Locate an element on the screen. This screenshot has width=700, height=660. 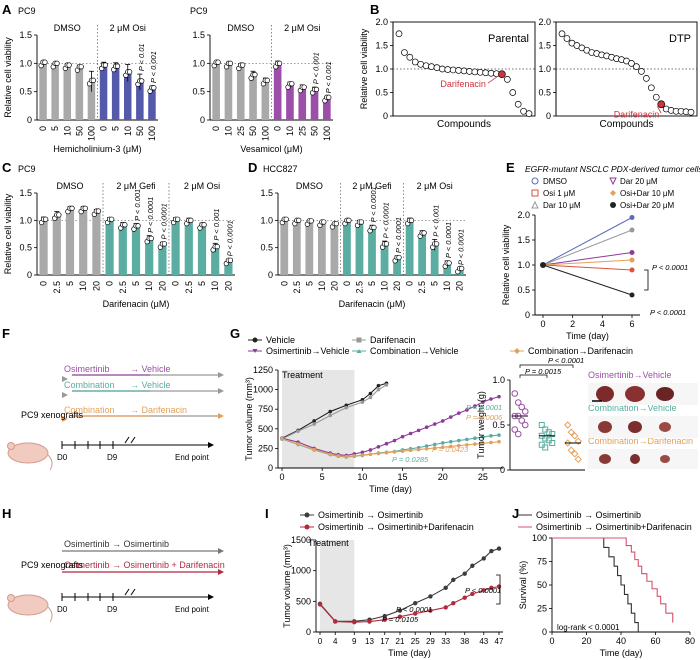
e-series-line is located at coordinates (587, 280).